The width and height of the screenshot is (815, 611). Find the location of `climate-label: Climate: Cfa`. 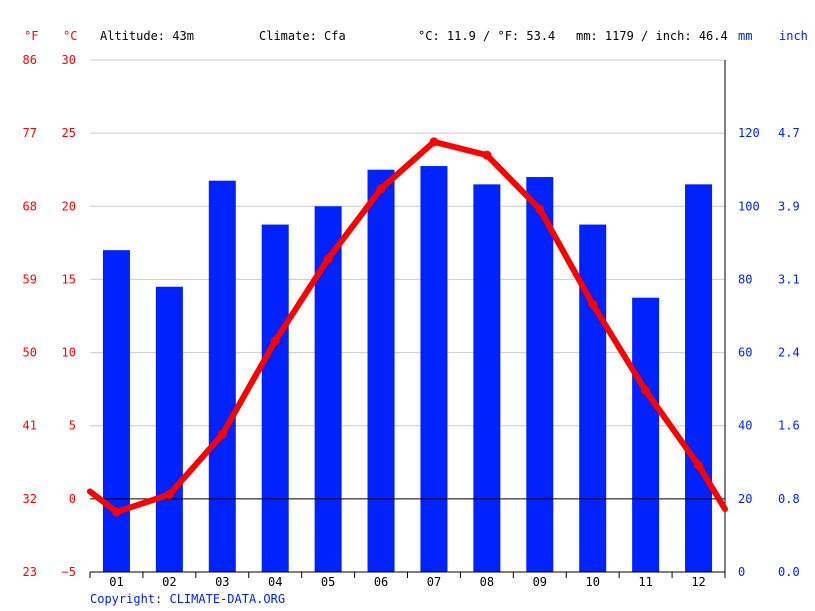

climate-label: Climate: Cfa is located at coordinates (302, 36).